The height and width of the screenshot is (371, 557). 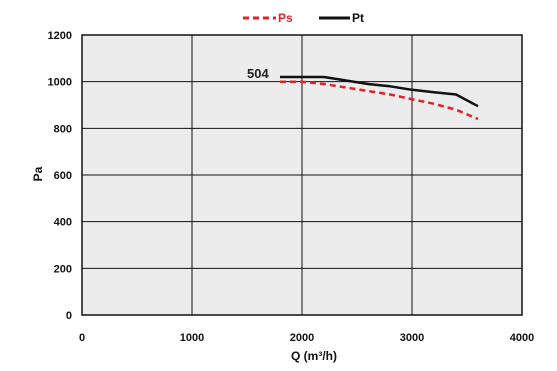 I want to click on x-tick-label: 0, so click(x=82, y=338).